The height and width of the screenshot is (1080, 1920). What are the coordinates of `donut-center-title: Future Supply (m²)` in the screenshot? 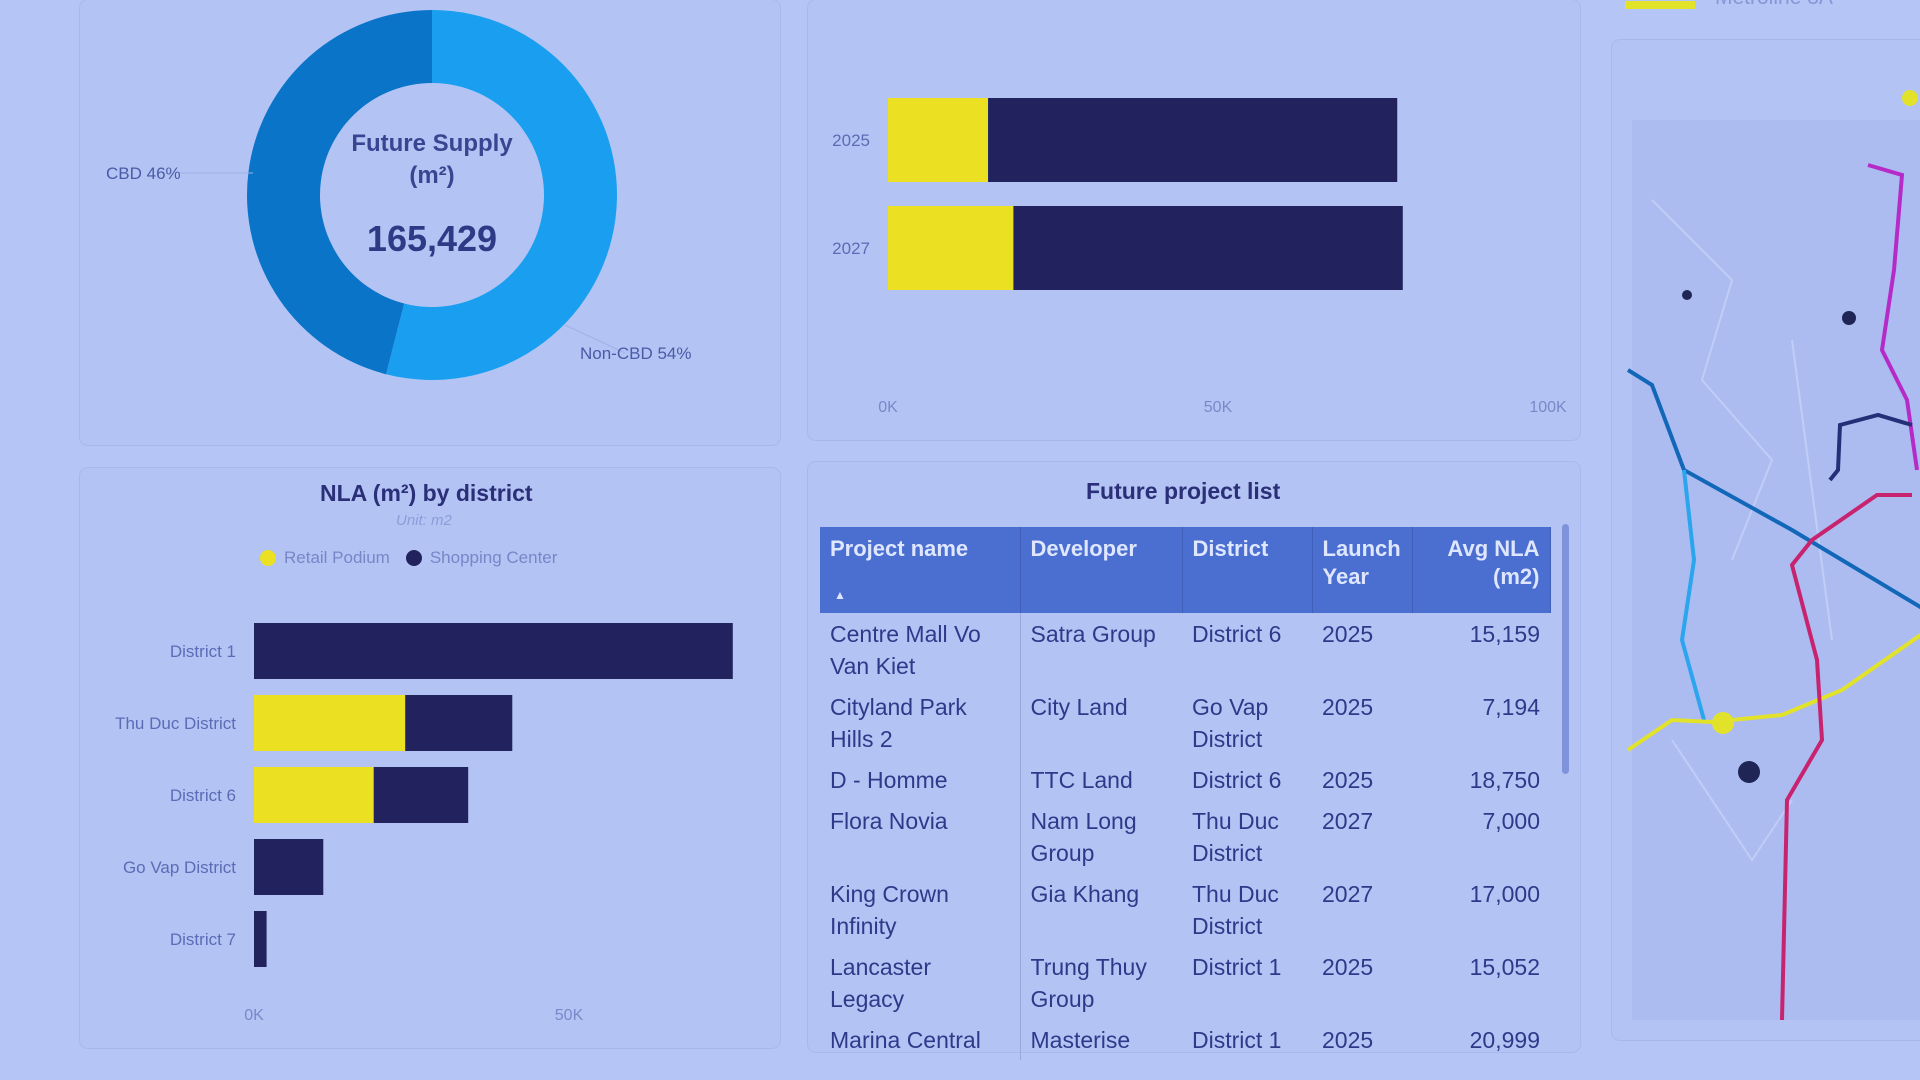 It's located at (432, 160).